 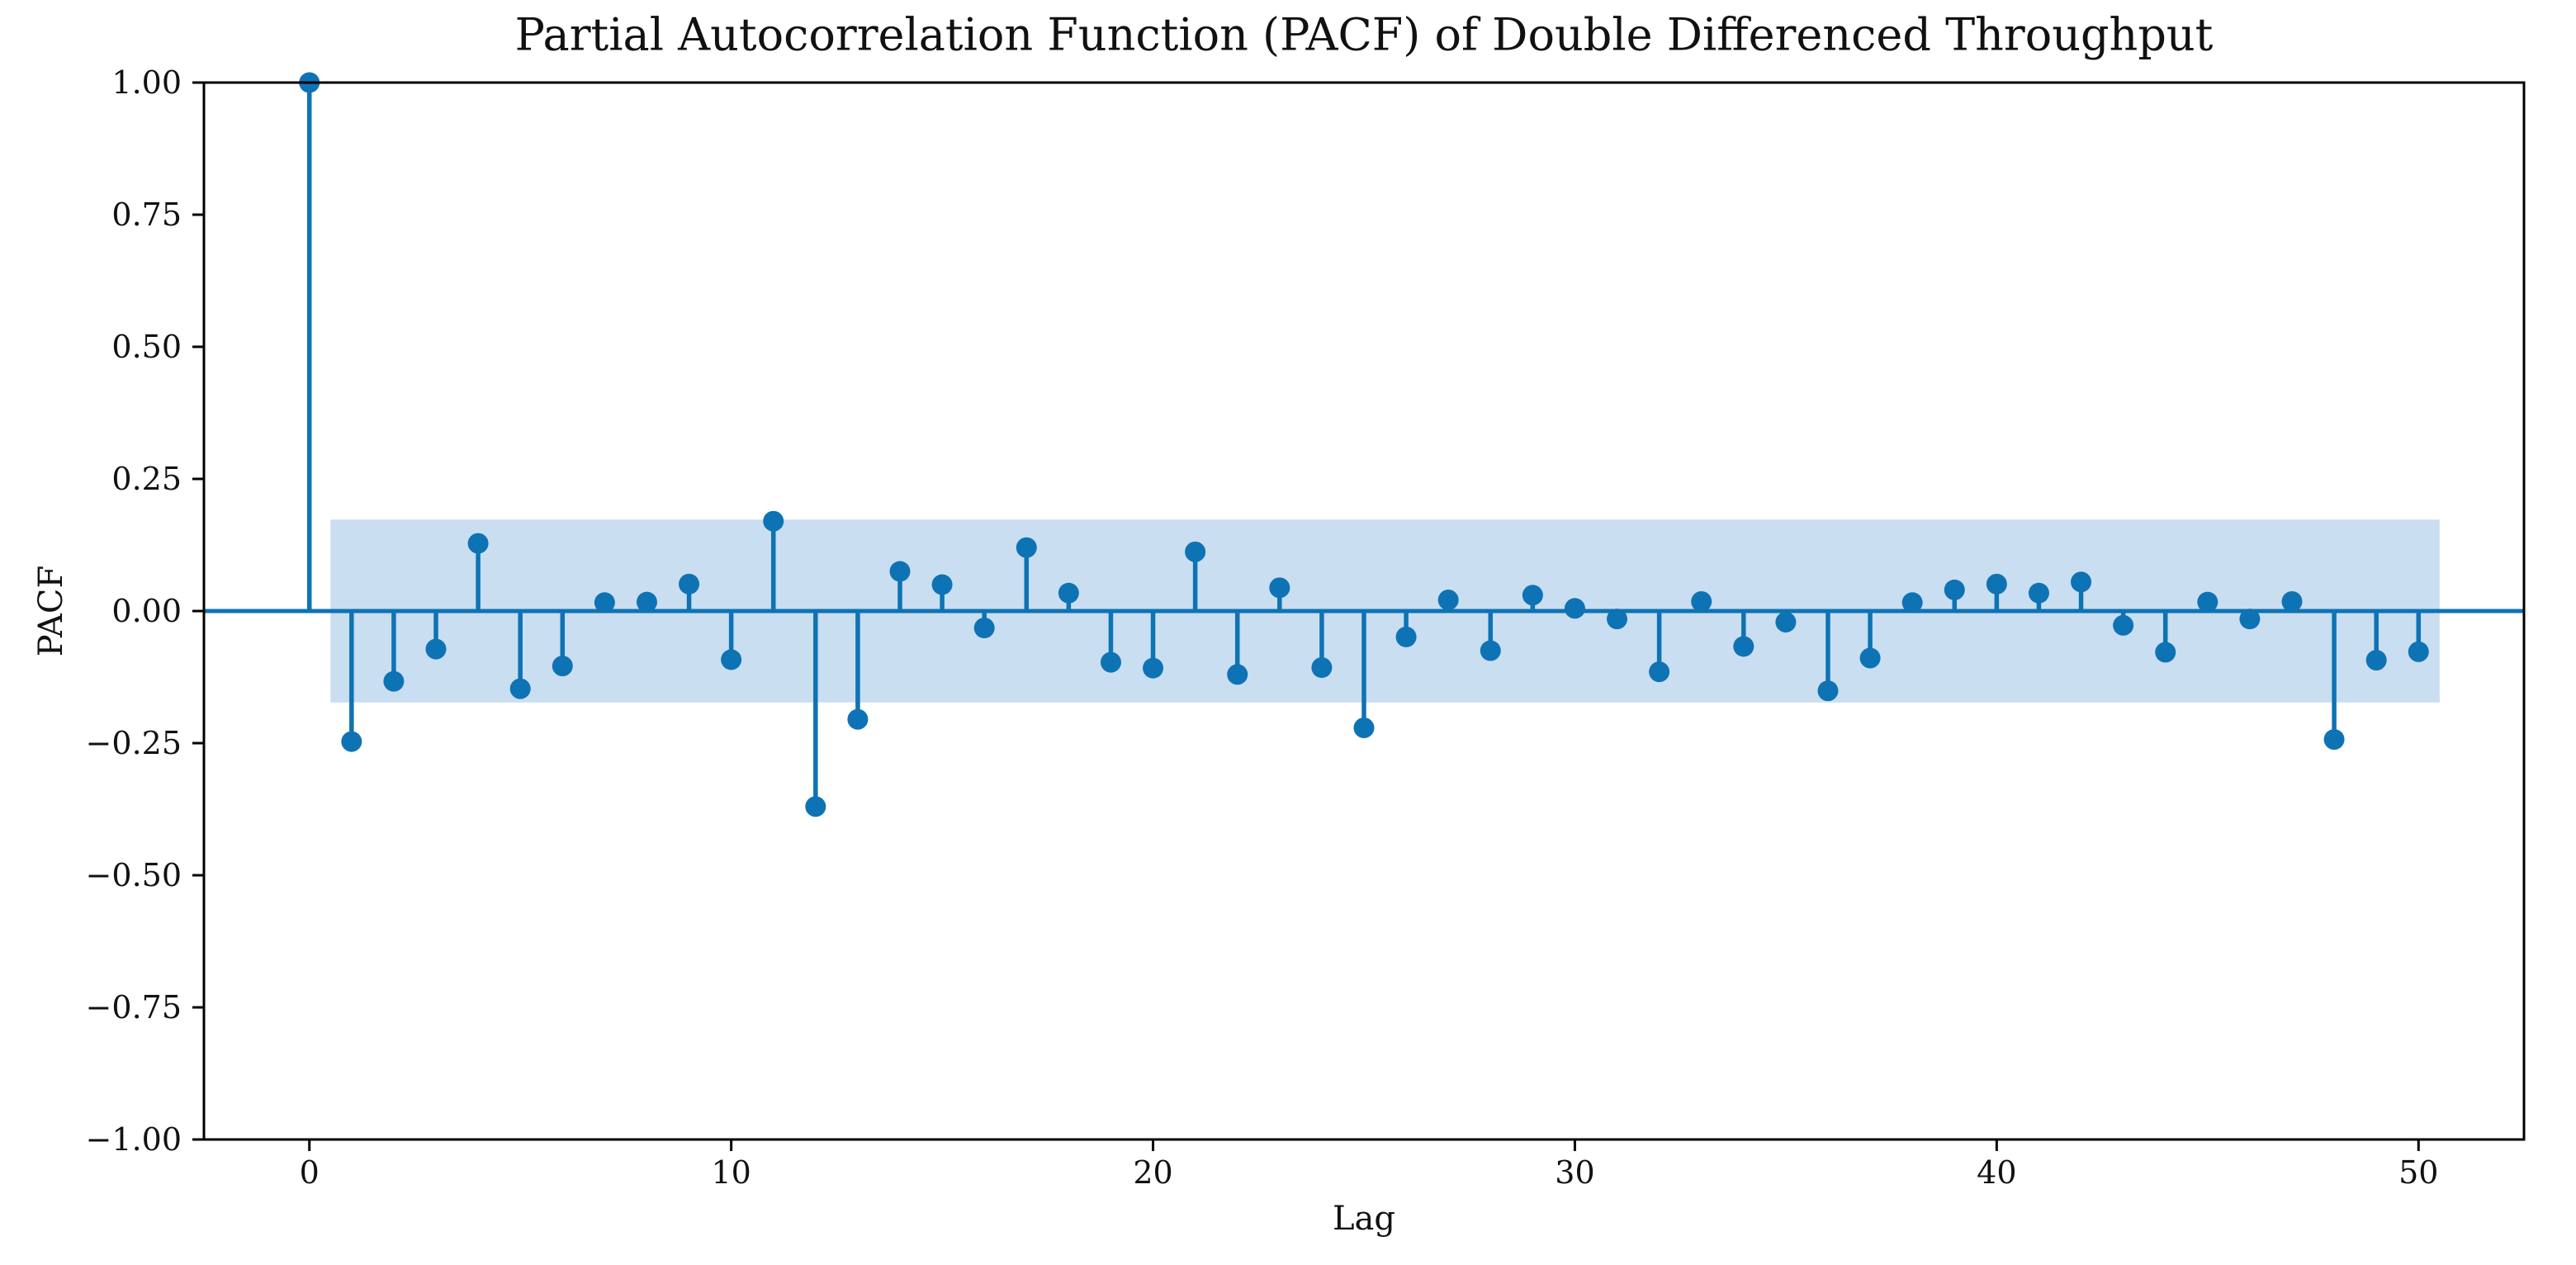 I want to click on y-tick-label-0.50: 0.50, so click(x=146, y=347).